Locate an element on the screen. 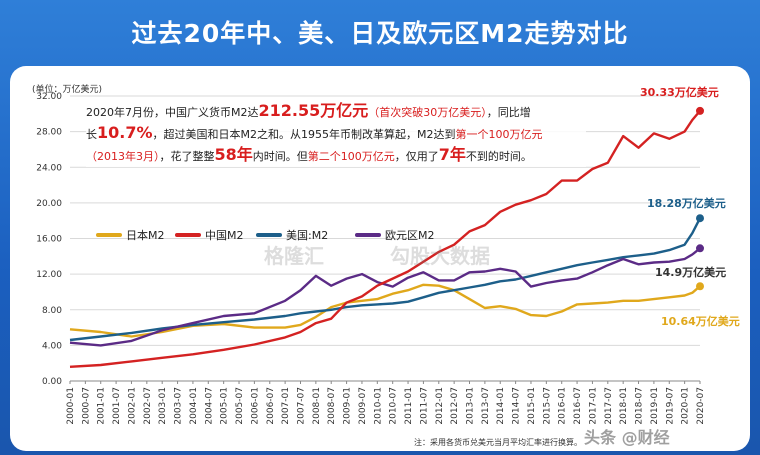 This screenshot has width=760, height=455. x-tick-label: 2018-07 is located at coordinates (640, 406).